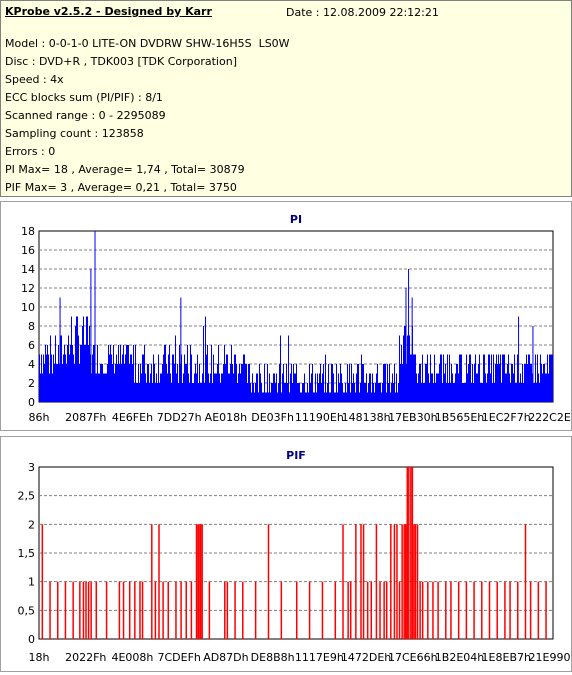 The height and width of the screenshot is (675, 572). Describe the element at coordinates (31, 582) in the screenshot. I see `y-tick-label: 1` at that location.